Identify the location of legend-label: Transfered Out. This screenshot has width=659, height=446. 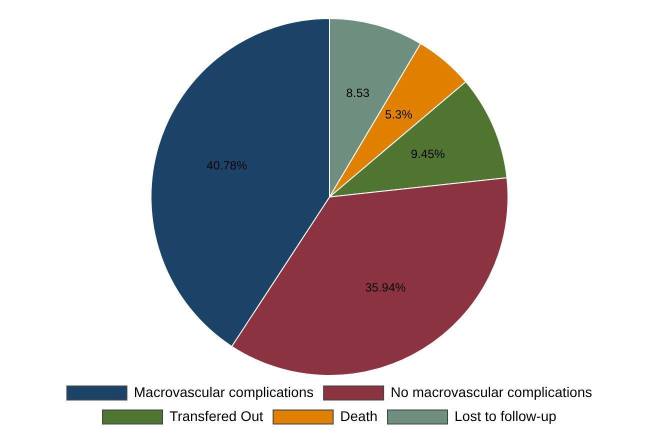
(217, 416).